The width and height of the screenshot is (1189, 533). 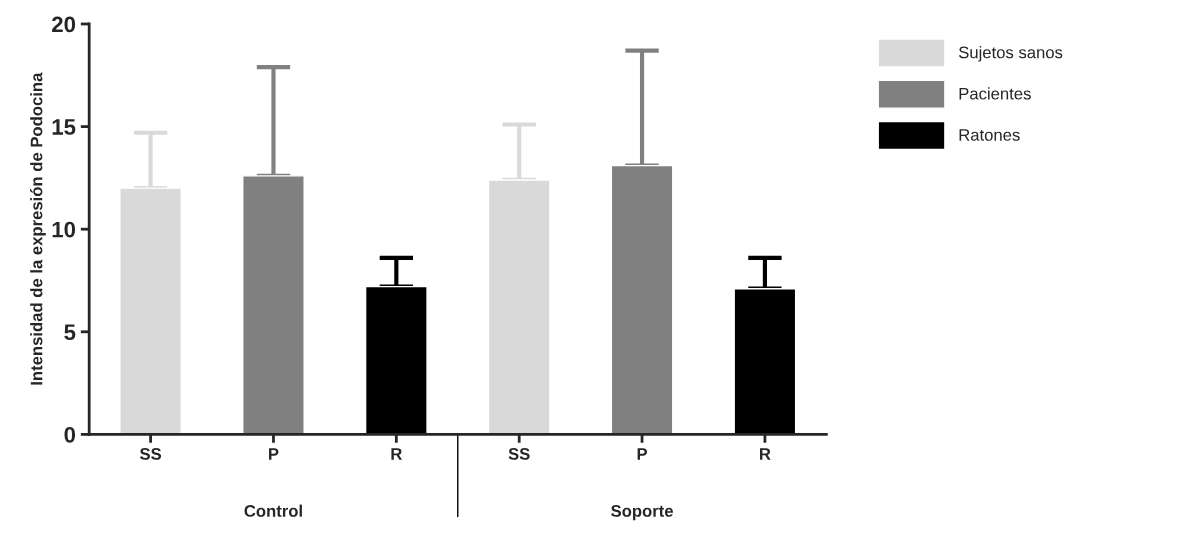 What do you see at coordinates (1010, 54) in the screenshot?
I see `legend-label: Sujetos sanos` at bounding box center [1010, 54].